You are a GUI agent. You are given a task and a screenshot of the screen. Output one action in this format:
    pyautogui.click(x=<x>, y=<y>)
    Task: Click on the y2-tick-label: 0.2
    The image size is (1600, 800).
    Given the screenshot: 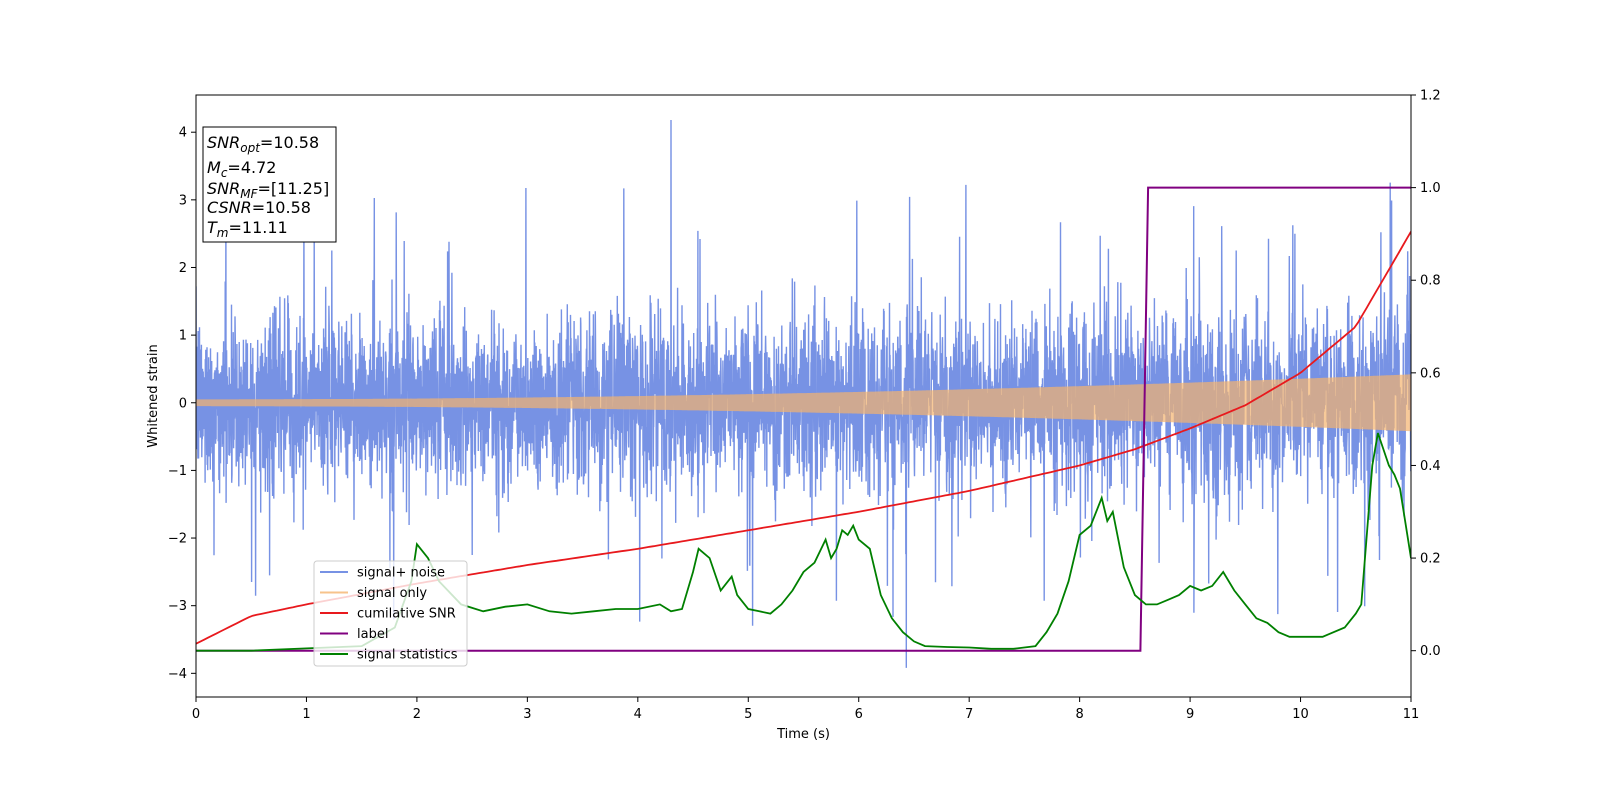 What is the action you would take?
    pyautogui.click(x=1430, y=559)
    